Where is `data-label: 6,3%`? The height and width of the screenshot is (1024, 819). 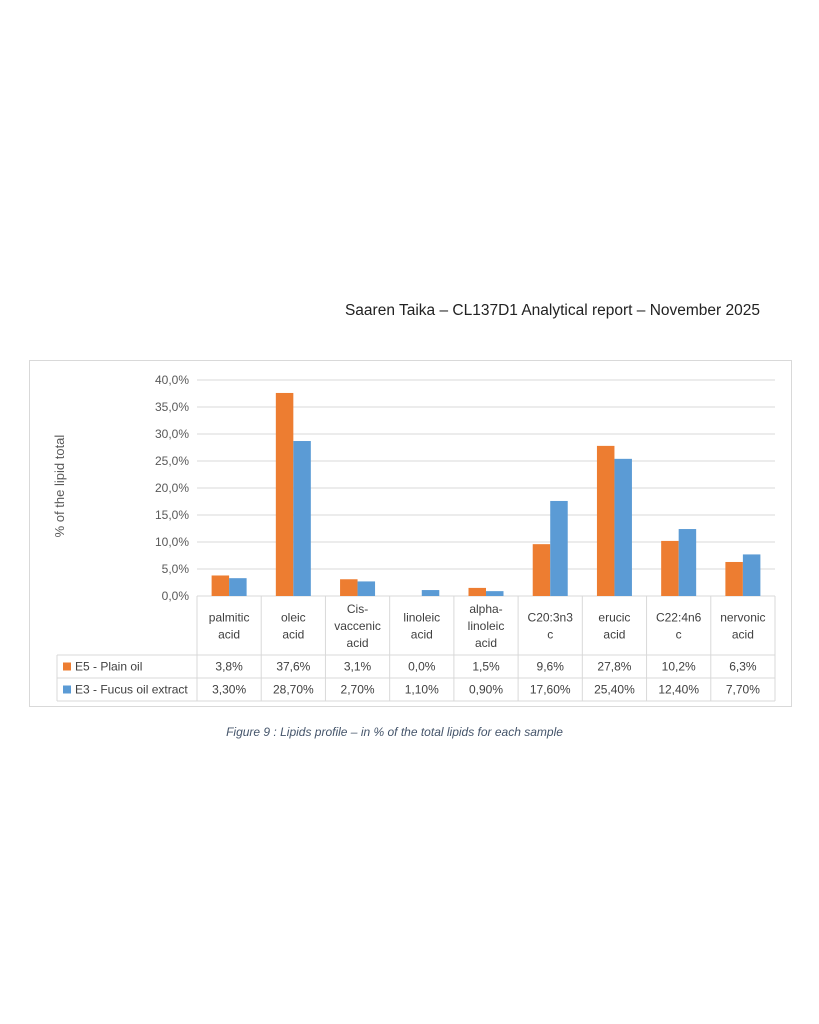
data-label: 6,3% is located at coordinates (743, 667).